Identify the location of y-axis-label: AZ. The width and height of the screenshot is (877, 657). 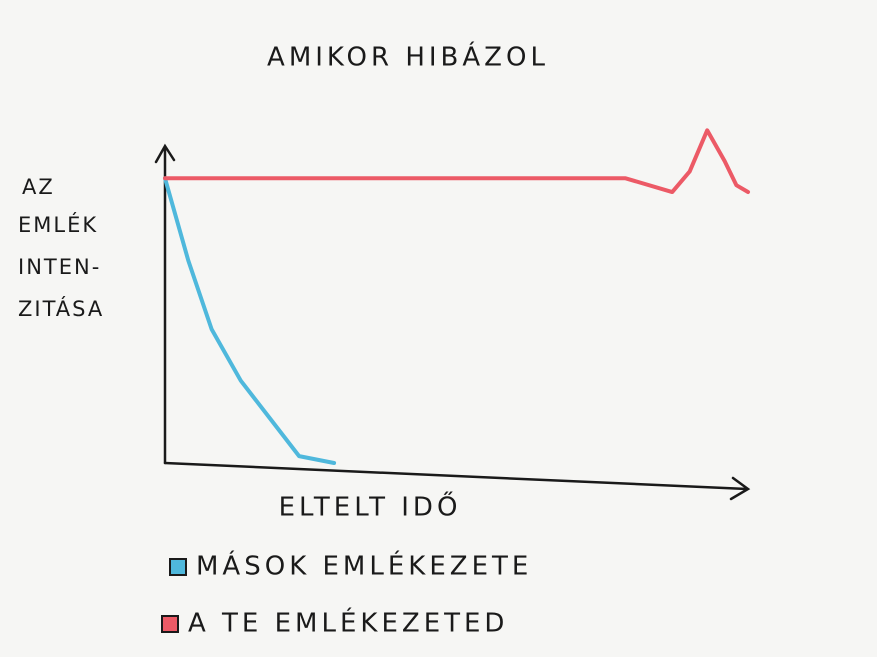
(38, 187).